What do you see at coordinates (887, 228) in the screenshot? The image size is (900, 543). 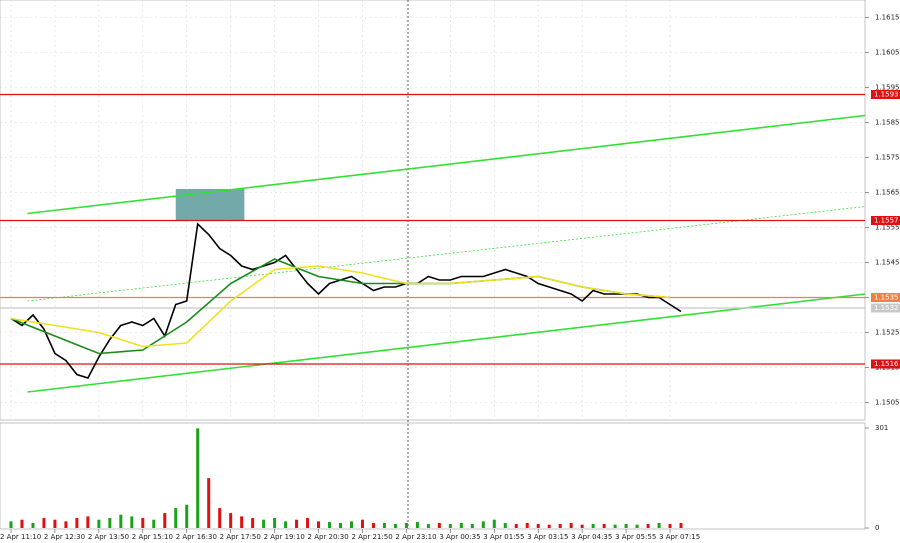 I see `y-tick-label: 1.1555` at bounding box center [887, 228].